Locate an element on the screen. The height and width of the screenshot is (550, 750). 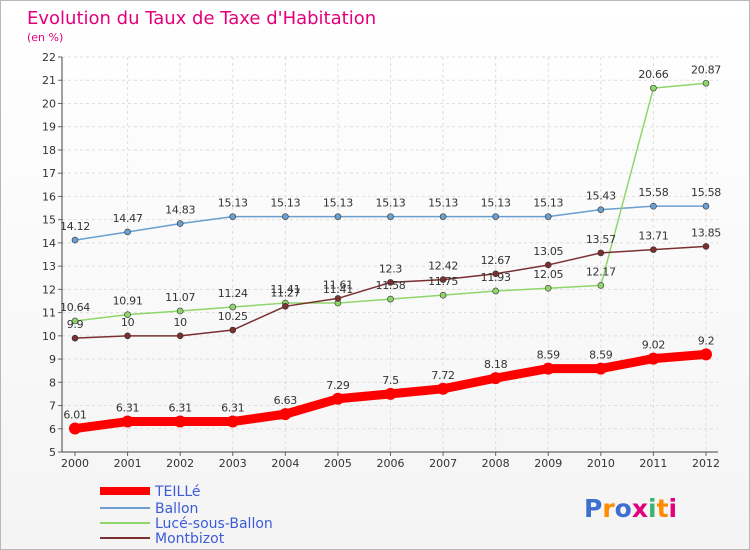
y-tick-label: 21 is located at coordinates (49, 80).